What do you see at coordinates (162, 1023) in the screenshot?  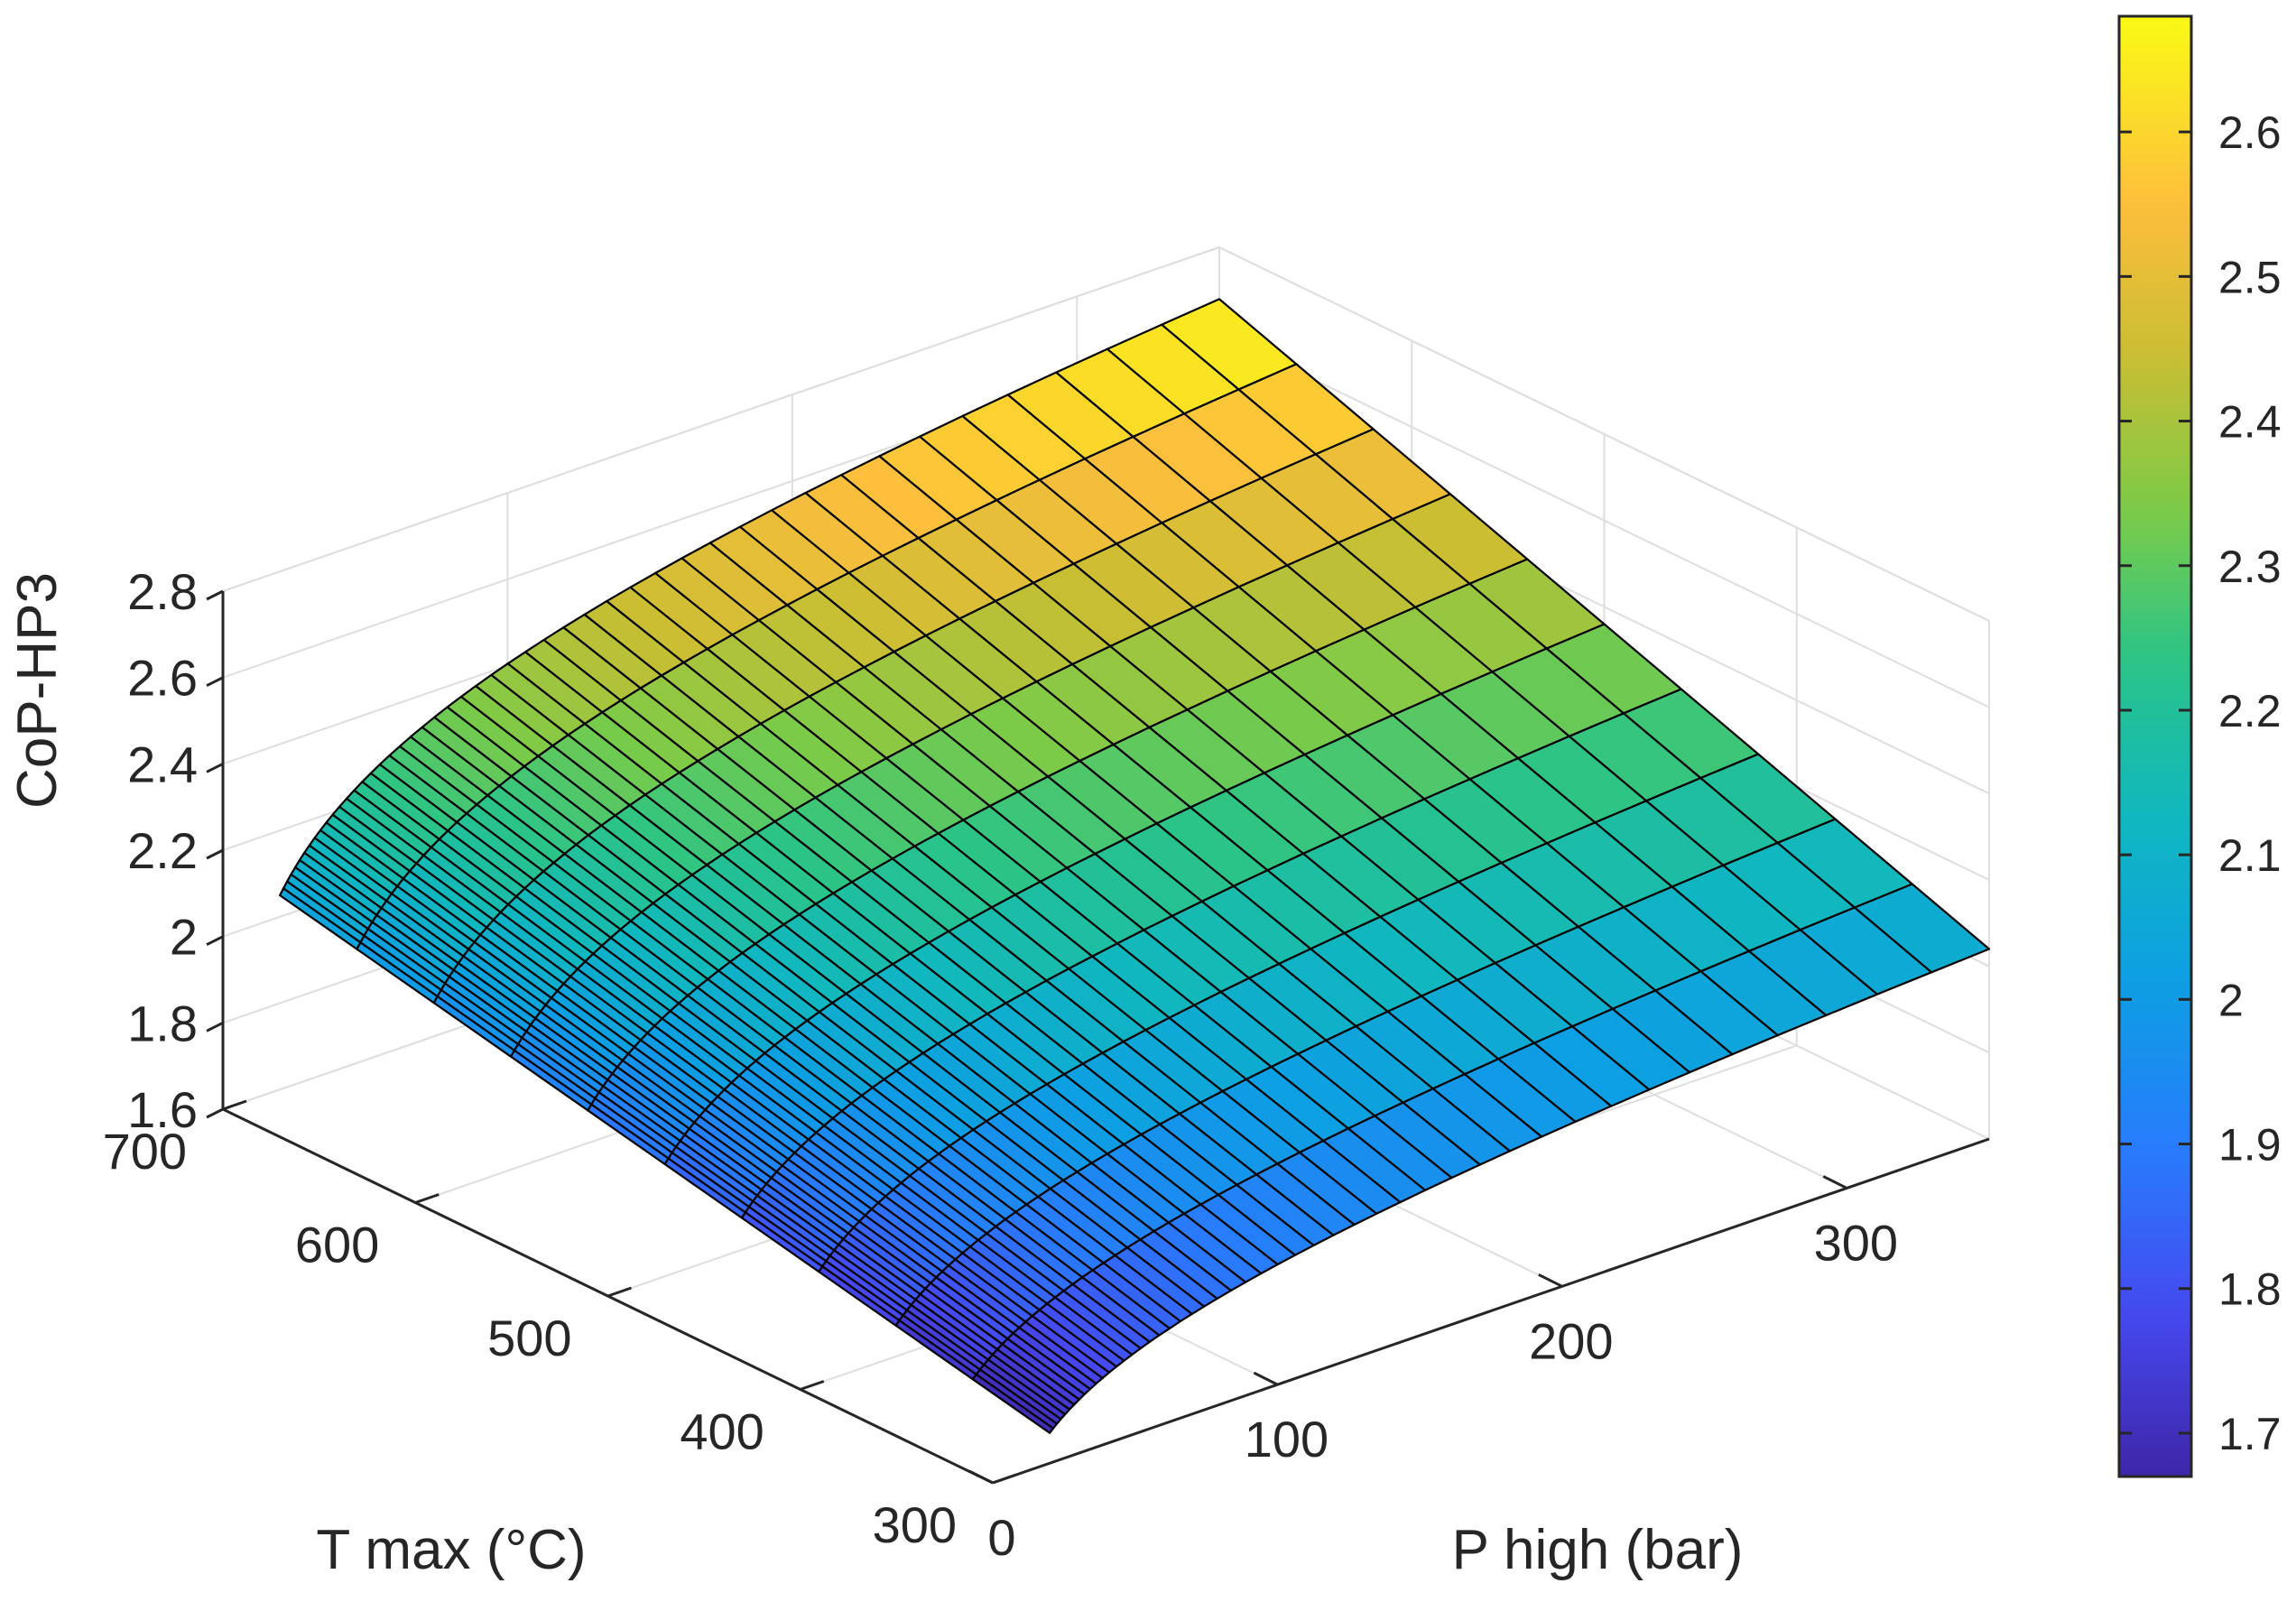 I see `z-tick-label: 1.8` at bounding box center [162, 1023].